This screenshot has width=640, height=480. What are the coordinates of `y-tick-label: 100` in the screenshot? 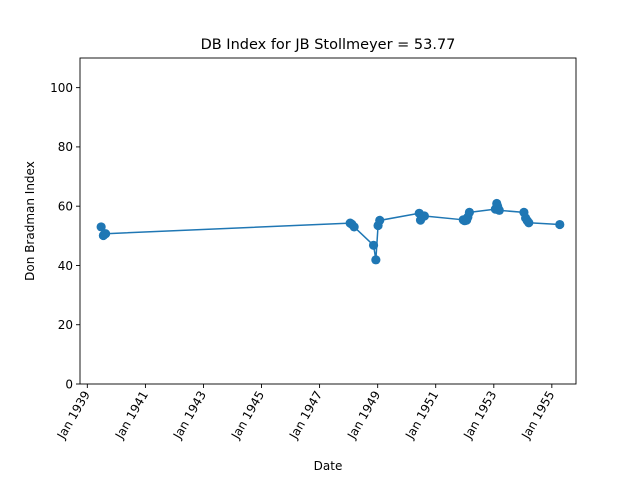 It's located at (61, 88).